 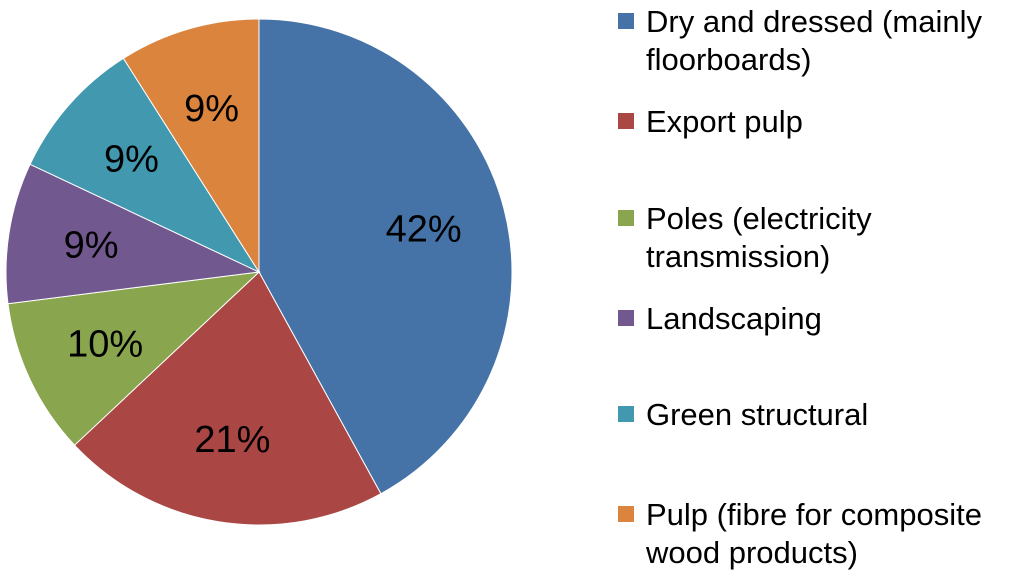 I want to click on legend-item-poles: Poles (electricity transmission), so click(x=821, y=238).